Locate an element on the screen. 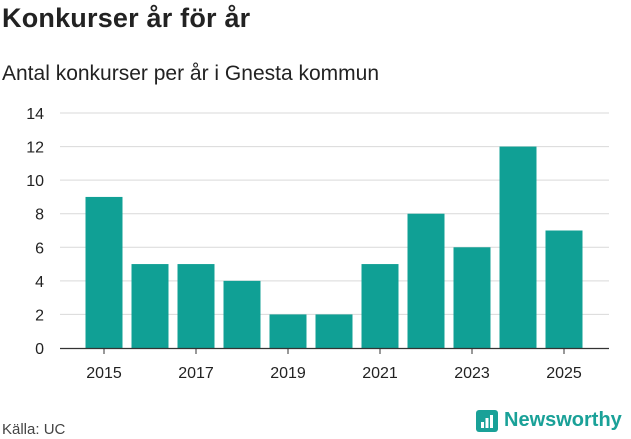  x-tick-label: 2015 is located at coordinates (104, 373).